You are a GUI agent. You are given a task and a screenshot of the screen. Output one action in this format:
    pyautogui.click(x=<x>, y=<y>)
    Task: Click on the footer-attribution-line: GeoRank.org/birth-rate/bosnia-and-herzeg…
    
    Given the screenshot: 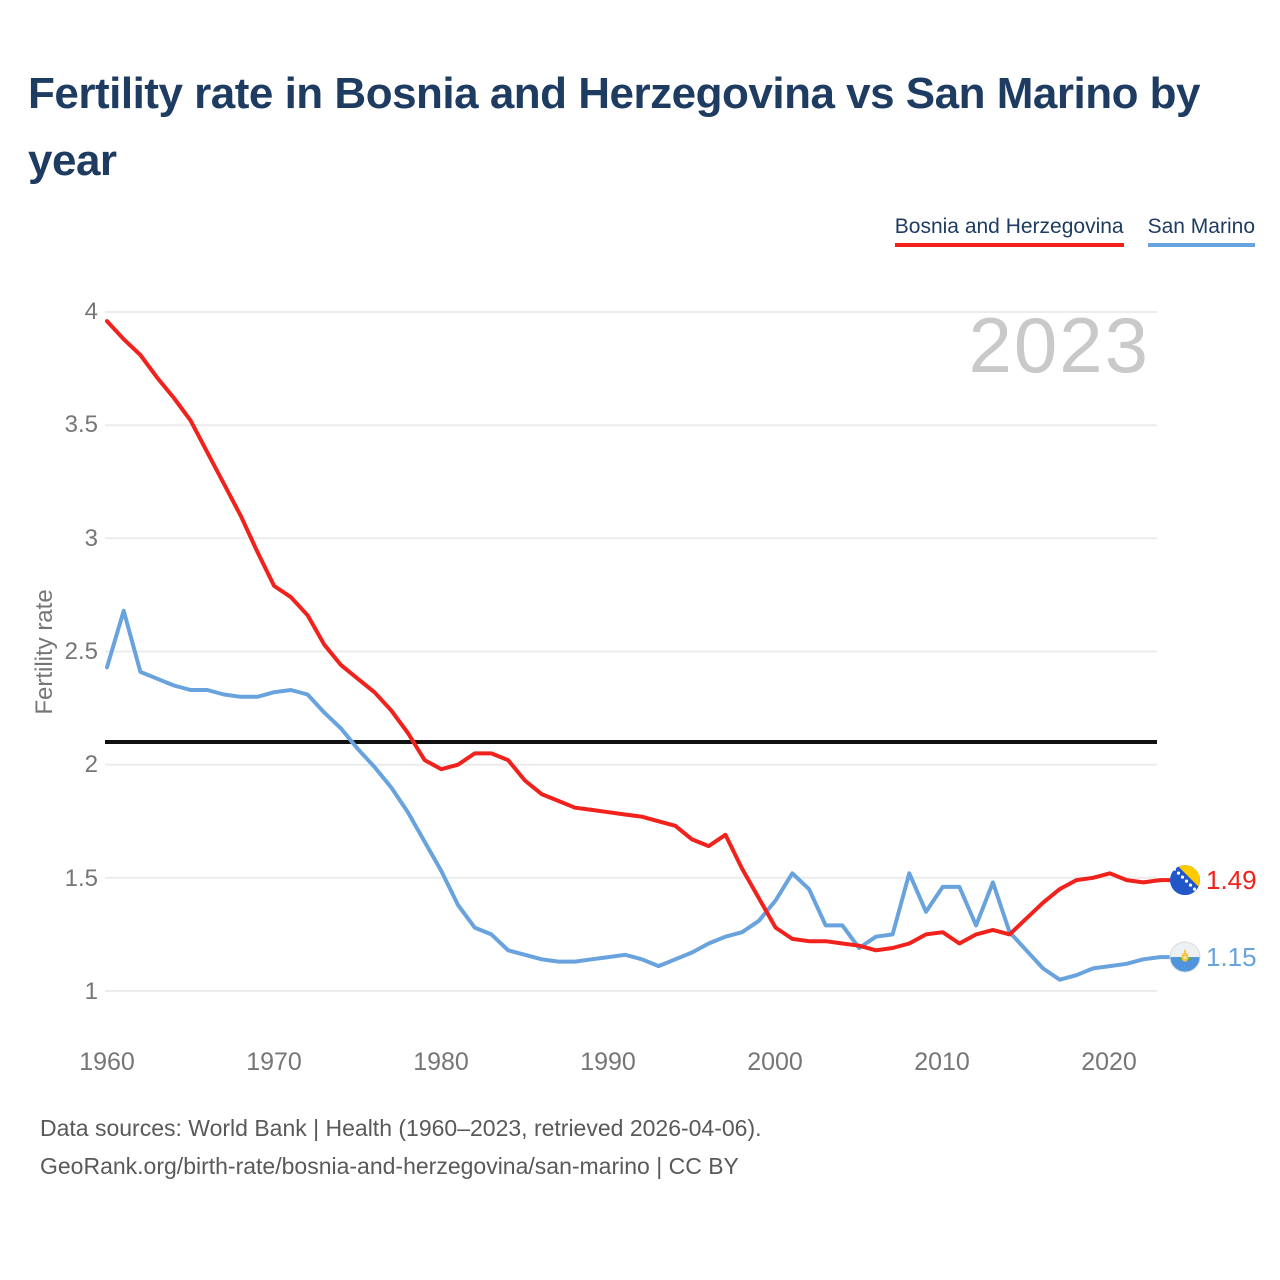 What is the action you would take?
    pyautogui.click(x=389, y=1166)
    